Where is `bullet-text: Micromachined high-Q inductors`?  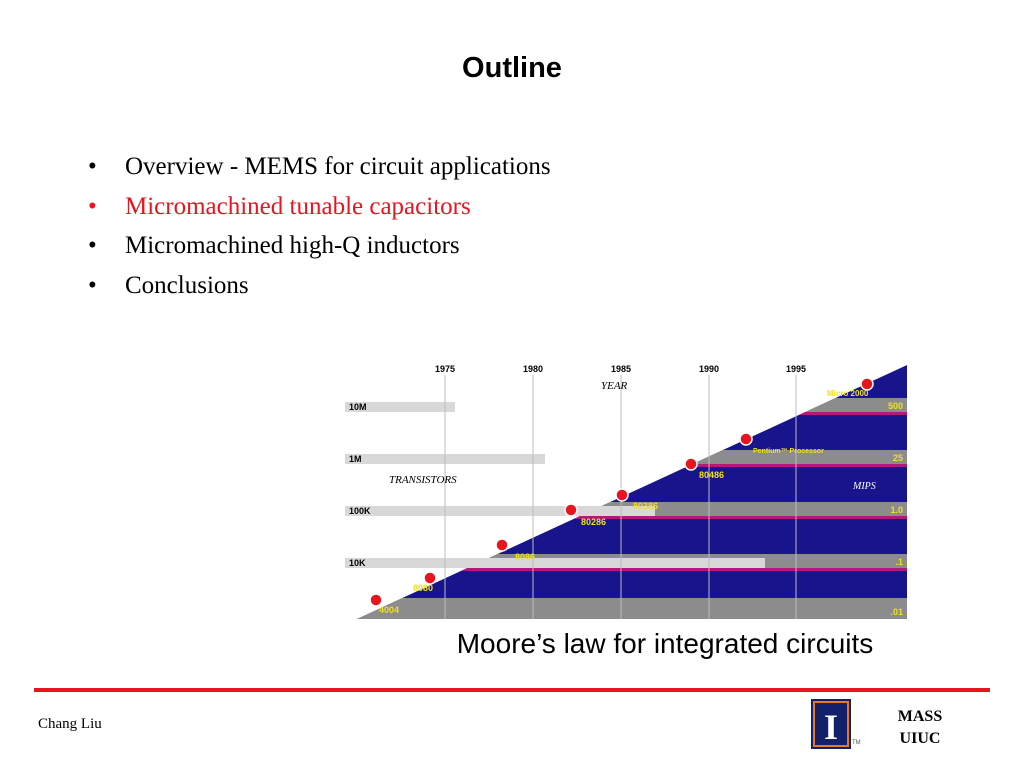
bullet-text: Micromachined high-Q inductors is located at coordinates (292, 245).